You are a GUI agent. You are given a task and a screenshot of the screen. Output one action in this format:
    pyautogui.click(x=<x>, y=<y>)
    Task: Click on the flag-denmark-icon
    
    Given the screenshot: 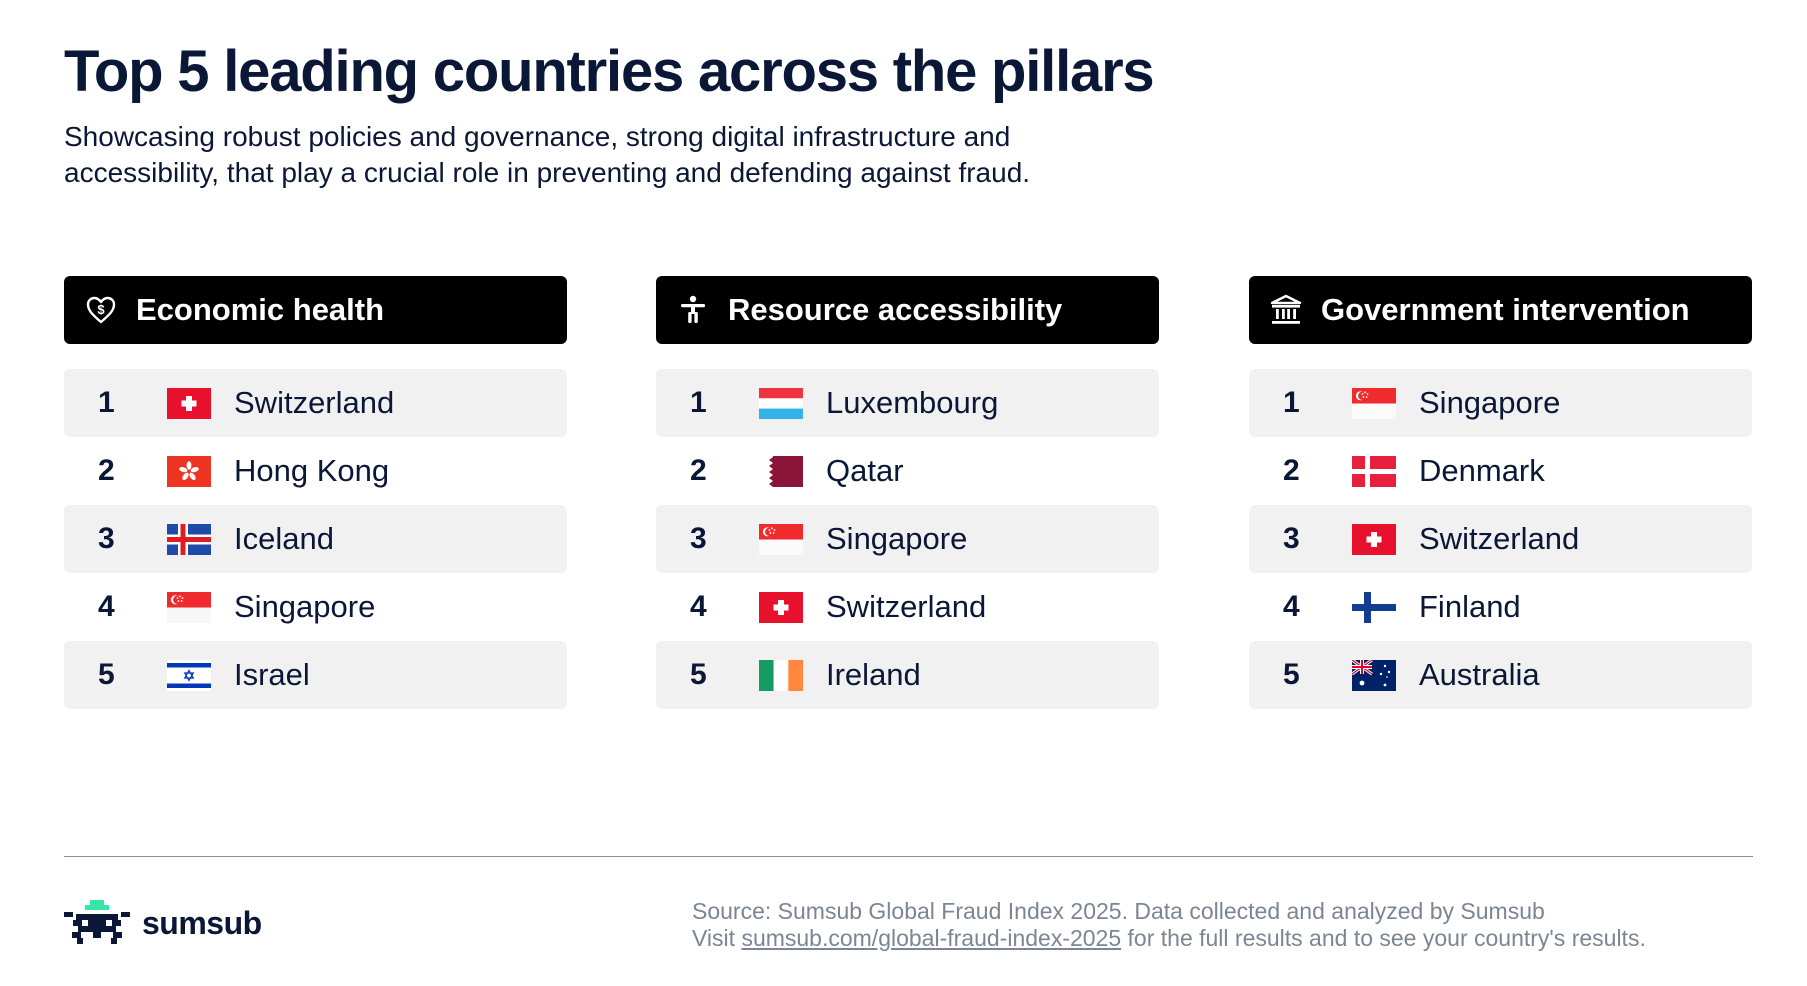 What is the action you would take?
    pyautogui.click(x=1374, y=471)
    